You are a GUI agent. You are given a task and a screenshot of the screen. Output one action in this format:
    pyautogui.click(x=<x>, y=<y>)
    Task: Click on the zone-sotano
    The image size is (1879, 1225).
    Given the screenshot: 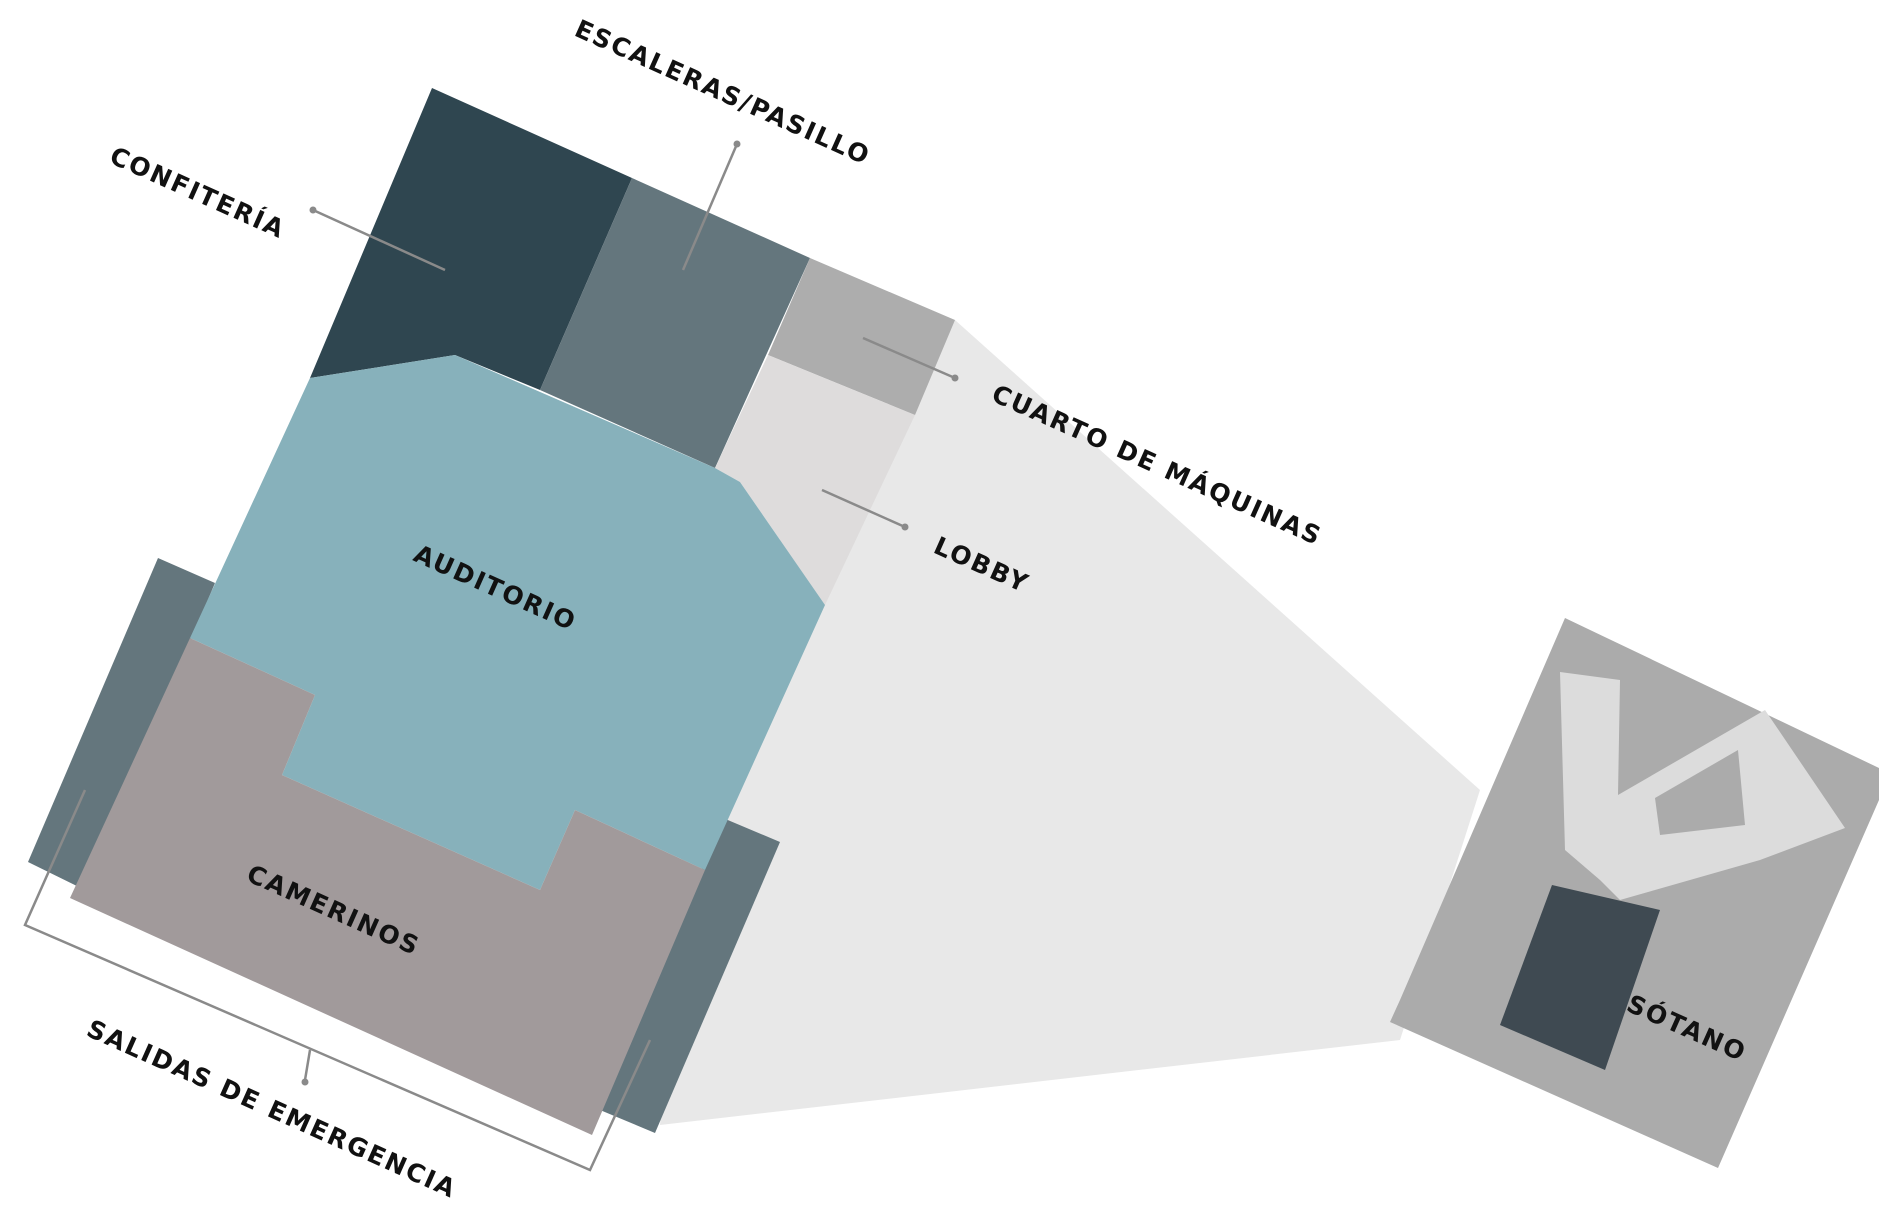 What is the action you would take?
    pyautogui.click(x=1580, y=977)
    